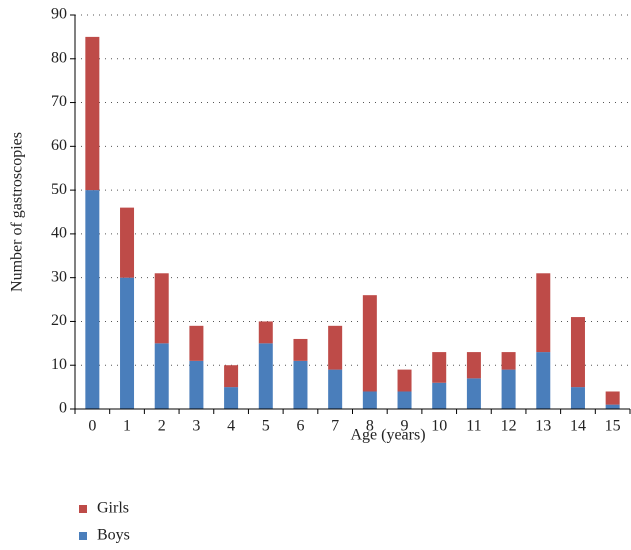  Describe the element at coordinates (17, 212) in the screenshot. I see `y-axis-label: Number of gastroscopies` at that location.